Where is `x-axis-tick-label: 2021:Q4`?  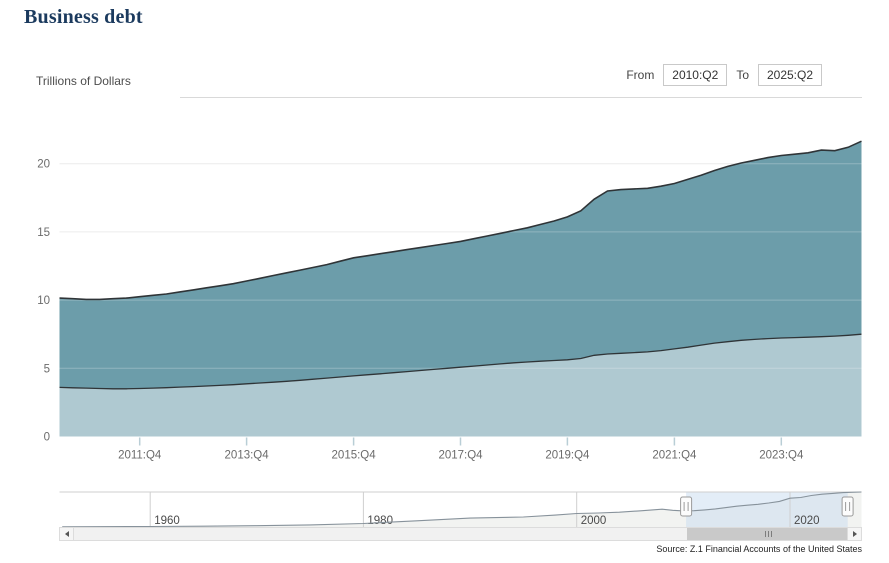
x-axis-tick-label: 2021:Q4 is located at coordinates (674, 456).